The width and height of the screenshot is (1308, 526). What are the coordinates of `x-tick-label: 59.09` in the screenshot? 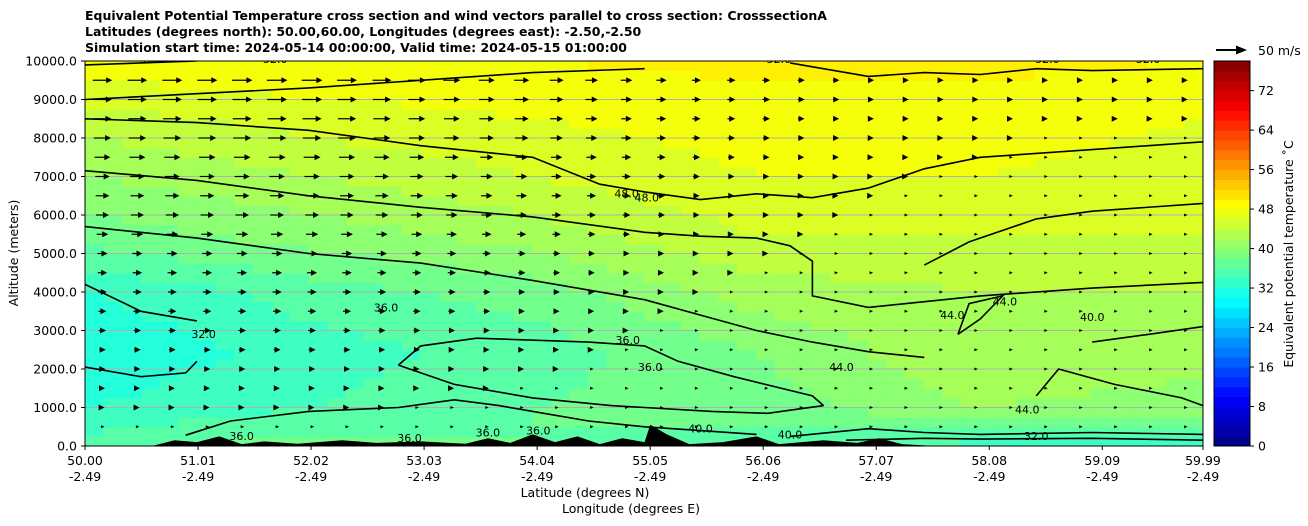 It's located at (1102, 460).